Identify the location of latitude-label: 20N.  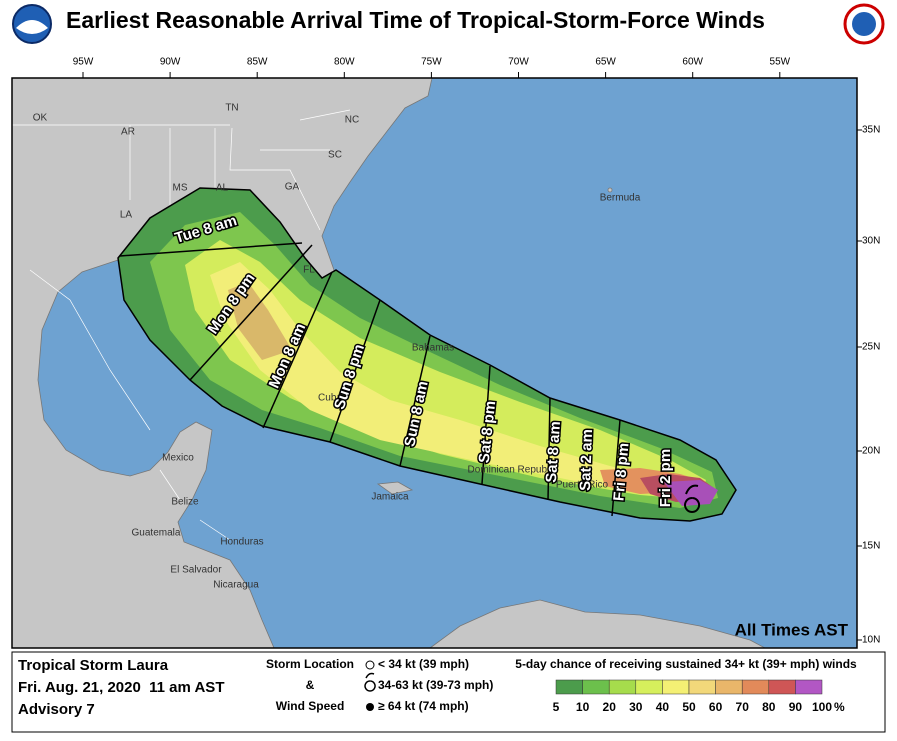
(871, 451).